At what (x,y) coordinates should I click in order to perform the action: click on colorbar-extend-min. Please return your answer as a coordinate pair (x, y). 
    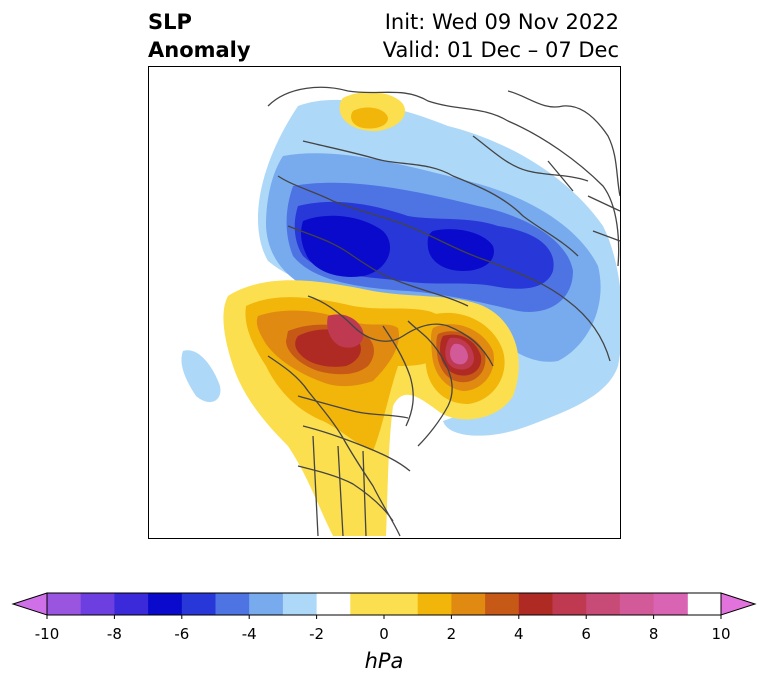
    Looking at the image, I should click on (29, 604).